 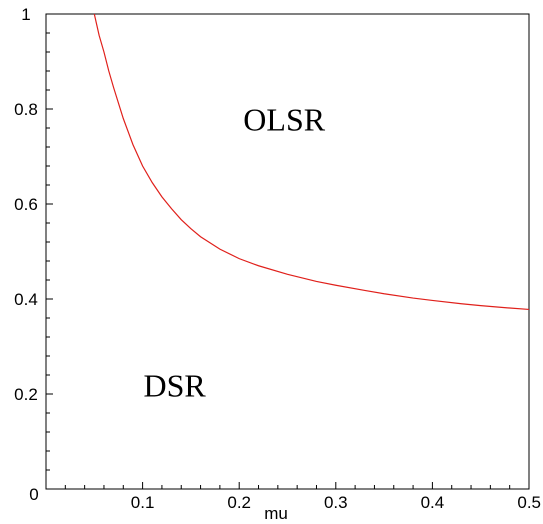 I want to click on y-tick-label: 0, so click(x=33, y=494).